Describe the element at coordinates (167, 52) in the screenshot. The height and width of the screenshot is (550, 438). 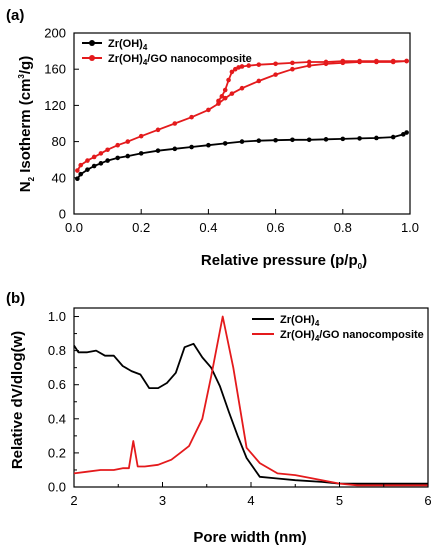
I see `isotherm-legend: Zr(OH)4 Zr(OH)4/GO nanocomposite` at that location.